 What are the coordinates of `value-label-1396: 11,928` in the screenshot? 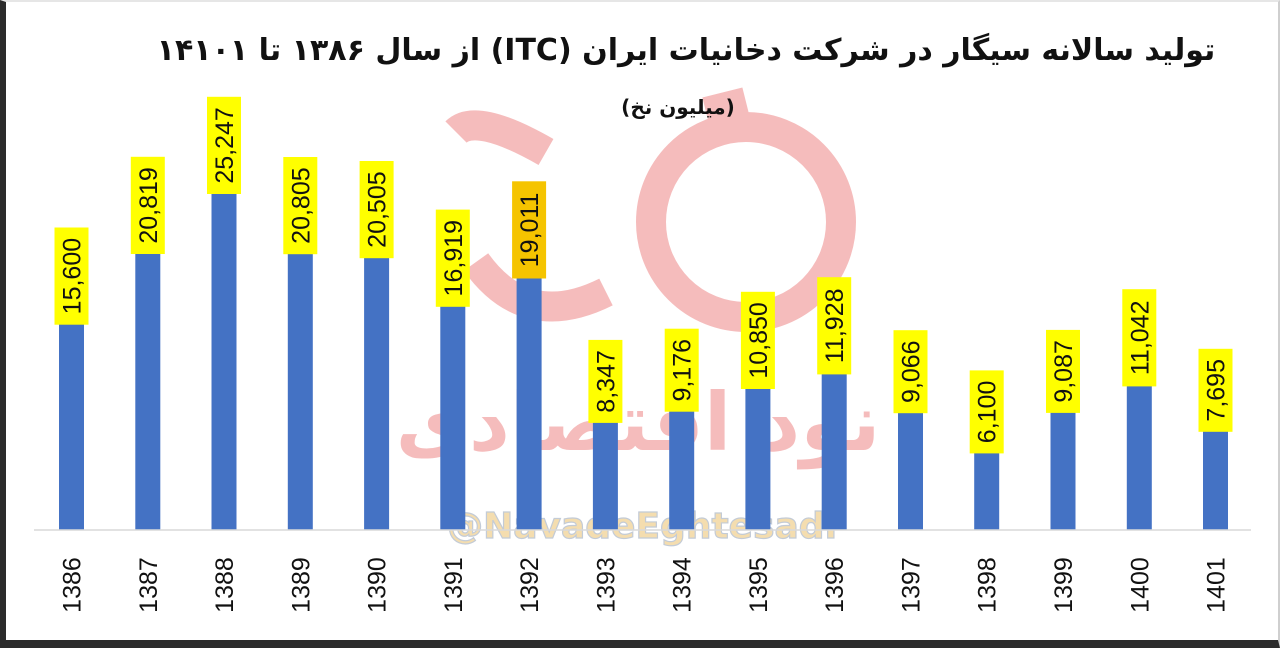 It's located at (835, 325).